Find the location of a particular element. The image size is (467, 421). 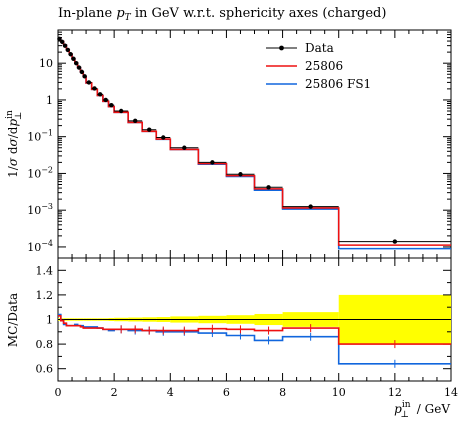

main-y-tick-labels: 10 1 10⁻¹ 10⁻² 10⁻³ 10⁻⁴ is located at coordinates (40, 155).